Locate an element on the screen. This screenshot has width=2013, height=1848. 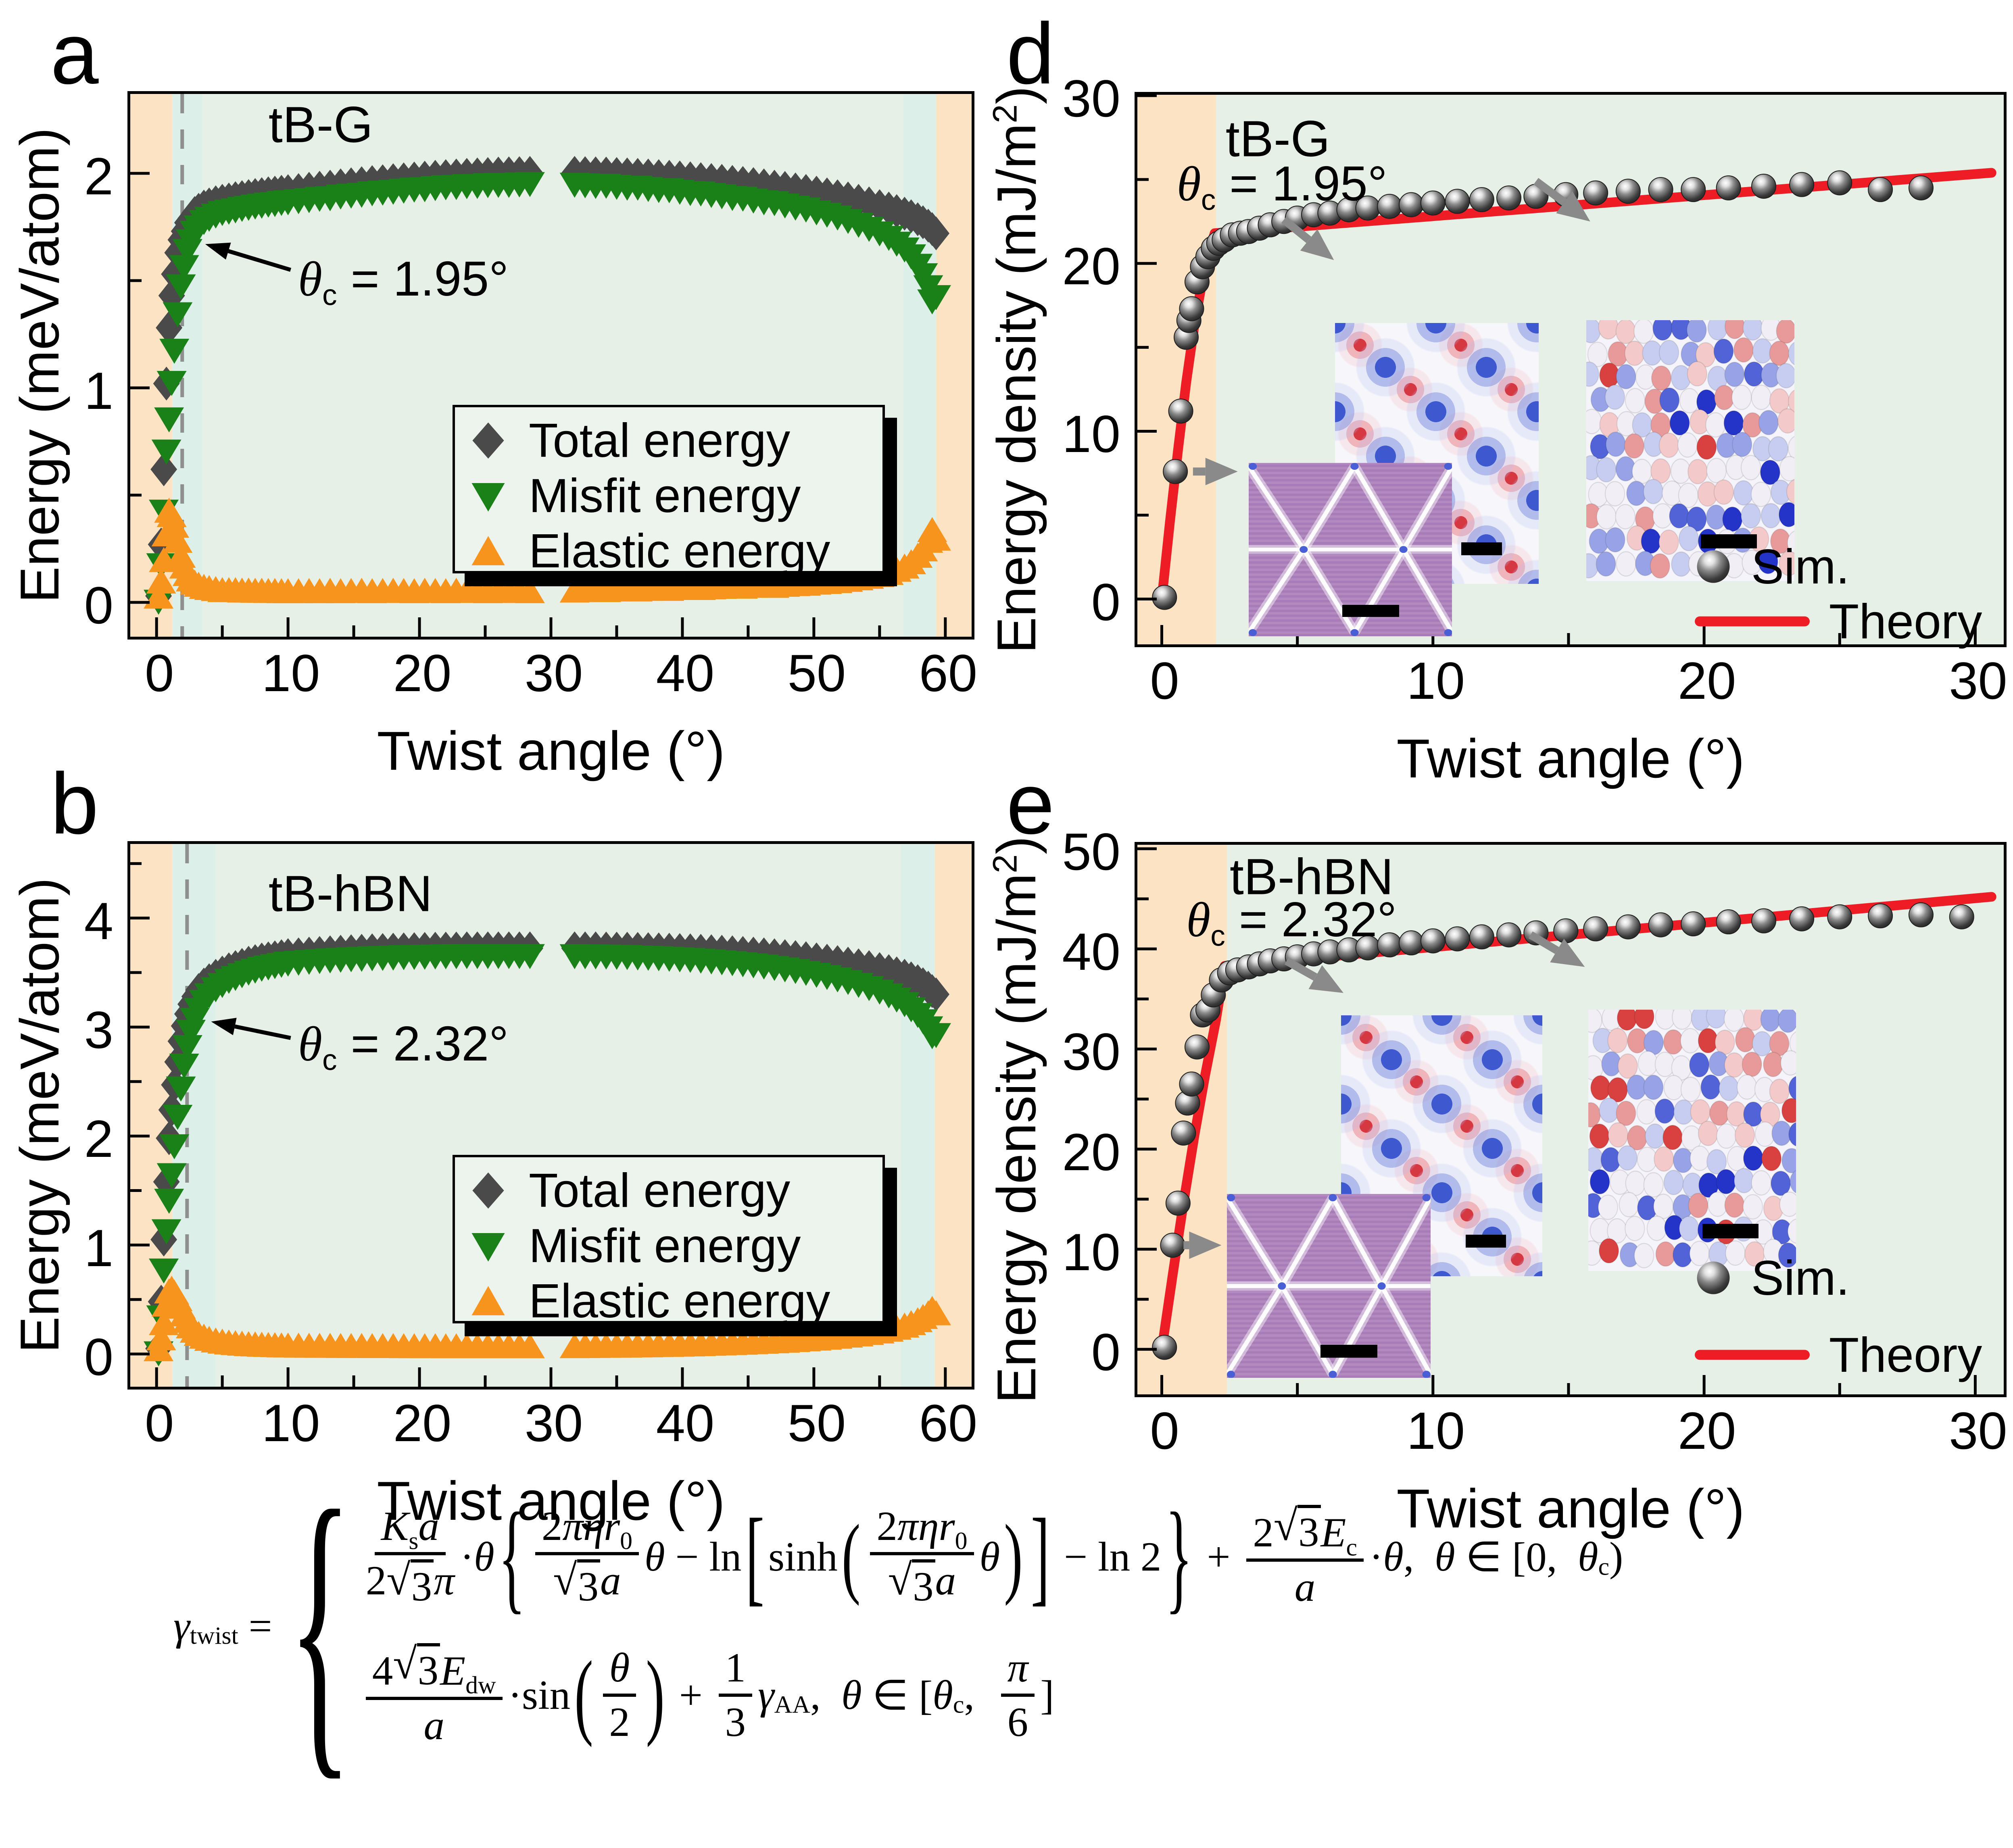
y-tick-label: 4 is located at coordinates (98, 920).